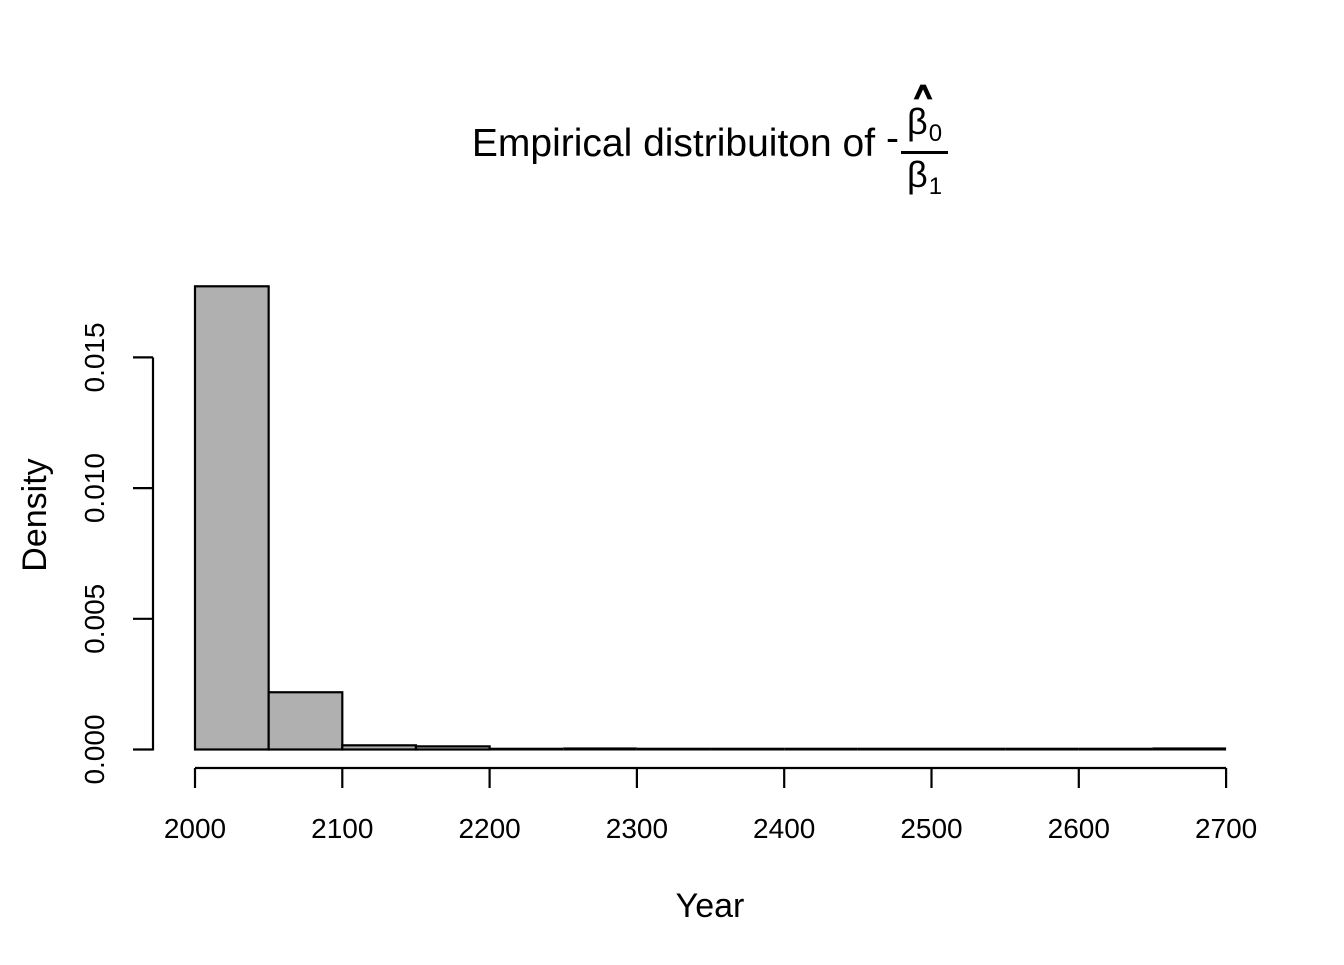 This screenshot has width=1344, height=965. What do you see at coordinates (94, 749) in the screenshot?
I see `y-tick-label: 0.000` at bounding box center [94, 749].